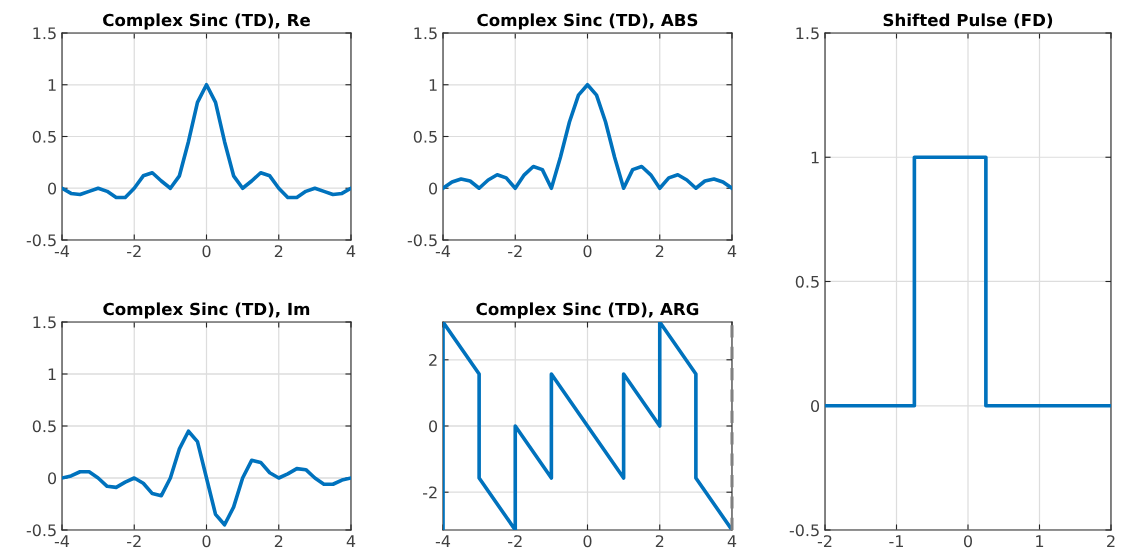 The image size is (1142, 552). What do you see at coordinates (206, 310) in the screenshot?
I see `chart-title: Complex Sinc (TD), Im` at bounding box center [206, 310].